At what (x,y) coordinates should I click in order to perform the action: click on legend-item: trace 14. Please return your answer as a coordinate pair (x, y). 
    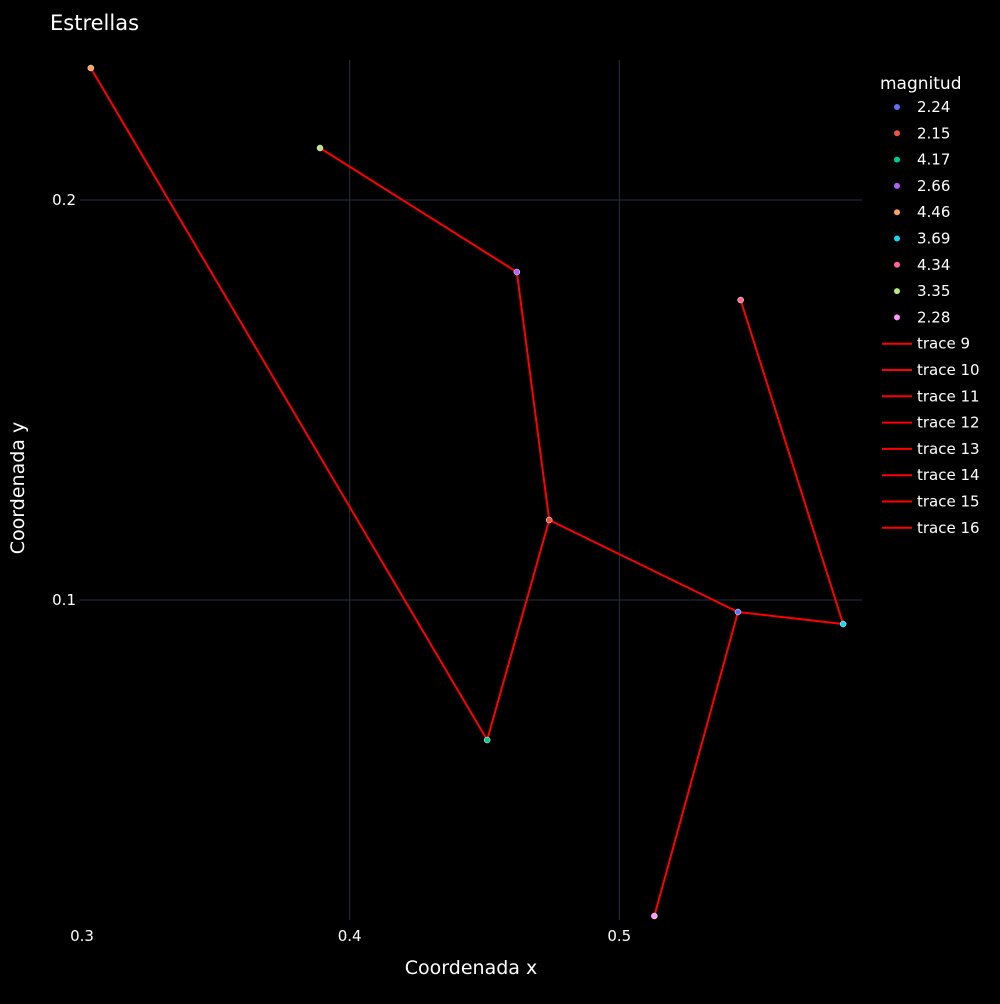
    Looking at the image, I should click on (931, 475).